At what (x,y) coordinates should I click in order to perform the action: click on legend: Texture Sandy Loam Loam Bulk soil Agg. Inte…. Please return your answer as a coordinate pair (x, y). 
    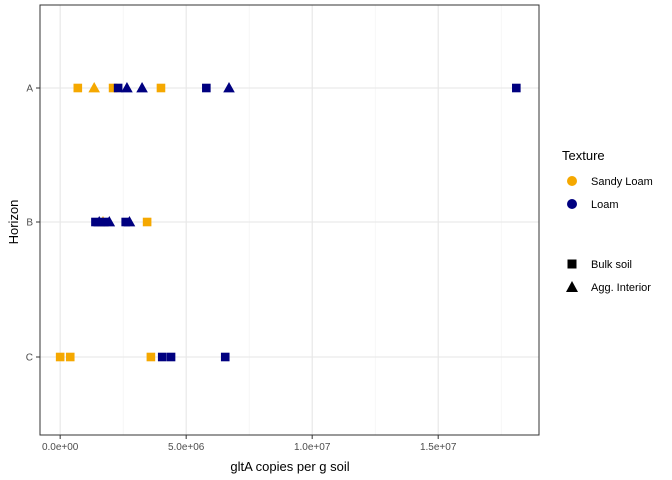
    Looking at the image, I should click on (607, 221).